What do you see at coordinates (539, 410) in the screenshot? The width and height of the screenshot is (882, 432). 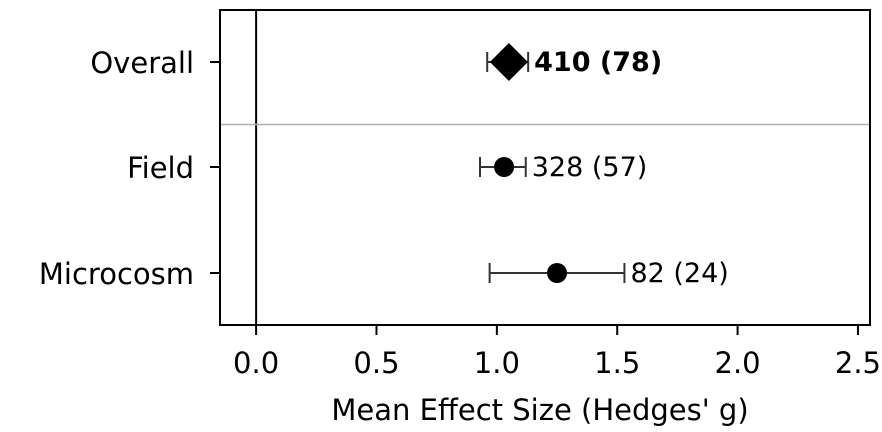 I see `x-axis-label: Mean Effect Size (Hedges' g)` at bounding box center [539, 410].